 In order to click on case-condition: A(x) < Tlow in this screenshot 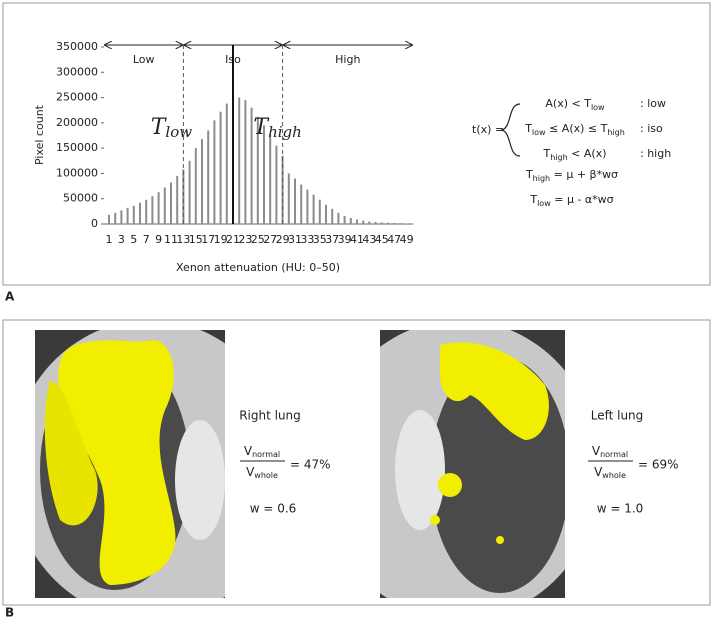, I will do `click(575, 104)`.